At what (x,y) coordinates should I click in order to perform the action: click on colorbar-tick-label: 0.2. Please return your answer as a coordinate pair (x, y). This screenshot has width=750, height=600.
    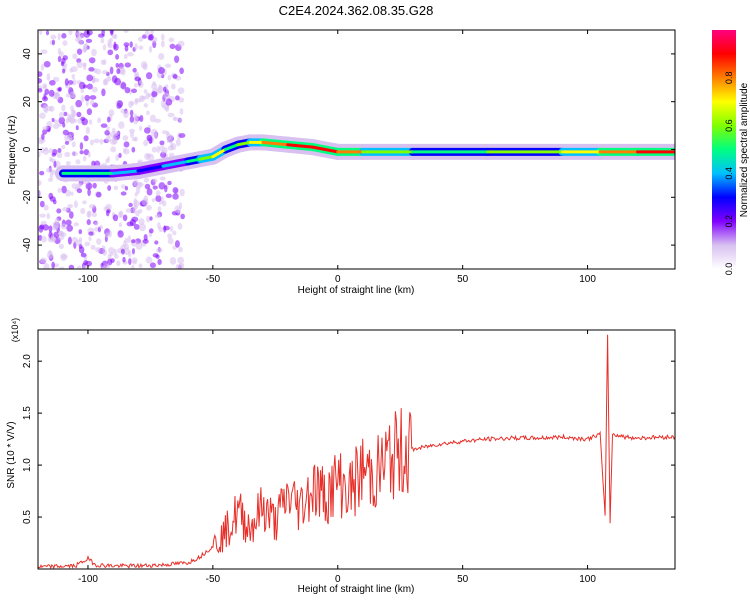
    Looking at the image, I should click on (729, 221).